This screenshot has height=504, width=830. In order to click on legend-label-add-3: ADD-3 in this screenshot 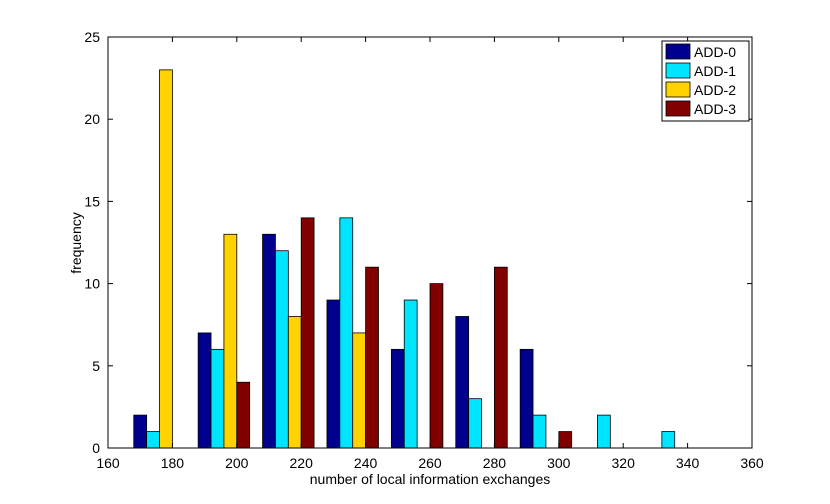, I will do `click(715, 109)`.